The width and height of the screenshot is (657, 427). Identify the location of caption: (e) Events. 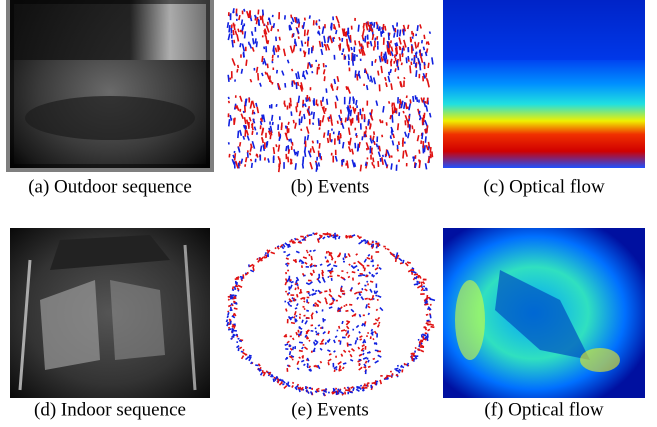
(330, 409).